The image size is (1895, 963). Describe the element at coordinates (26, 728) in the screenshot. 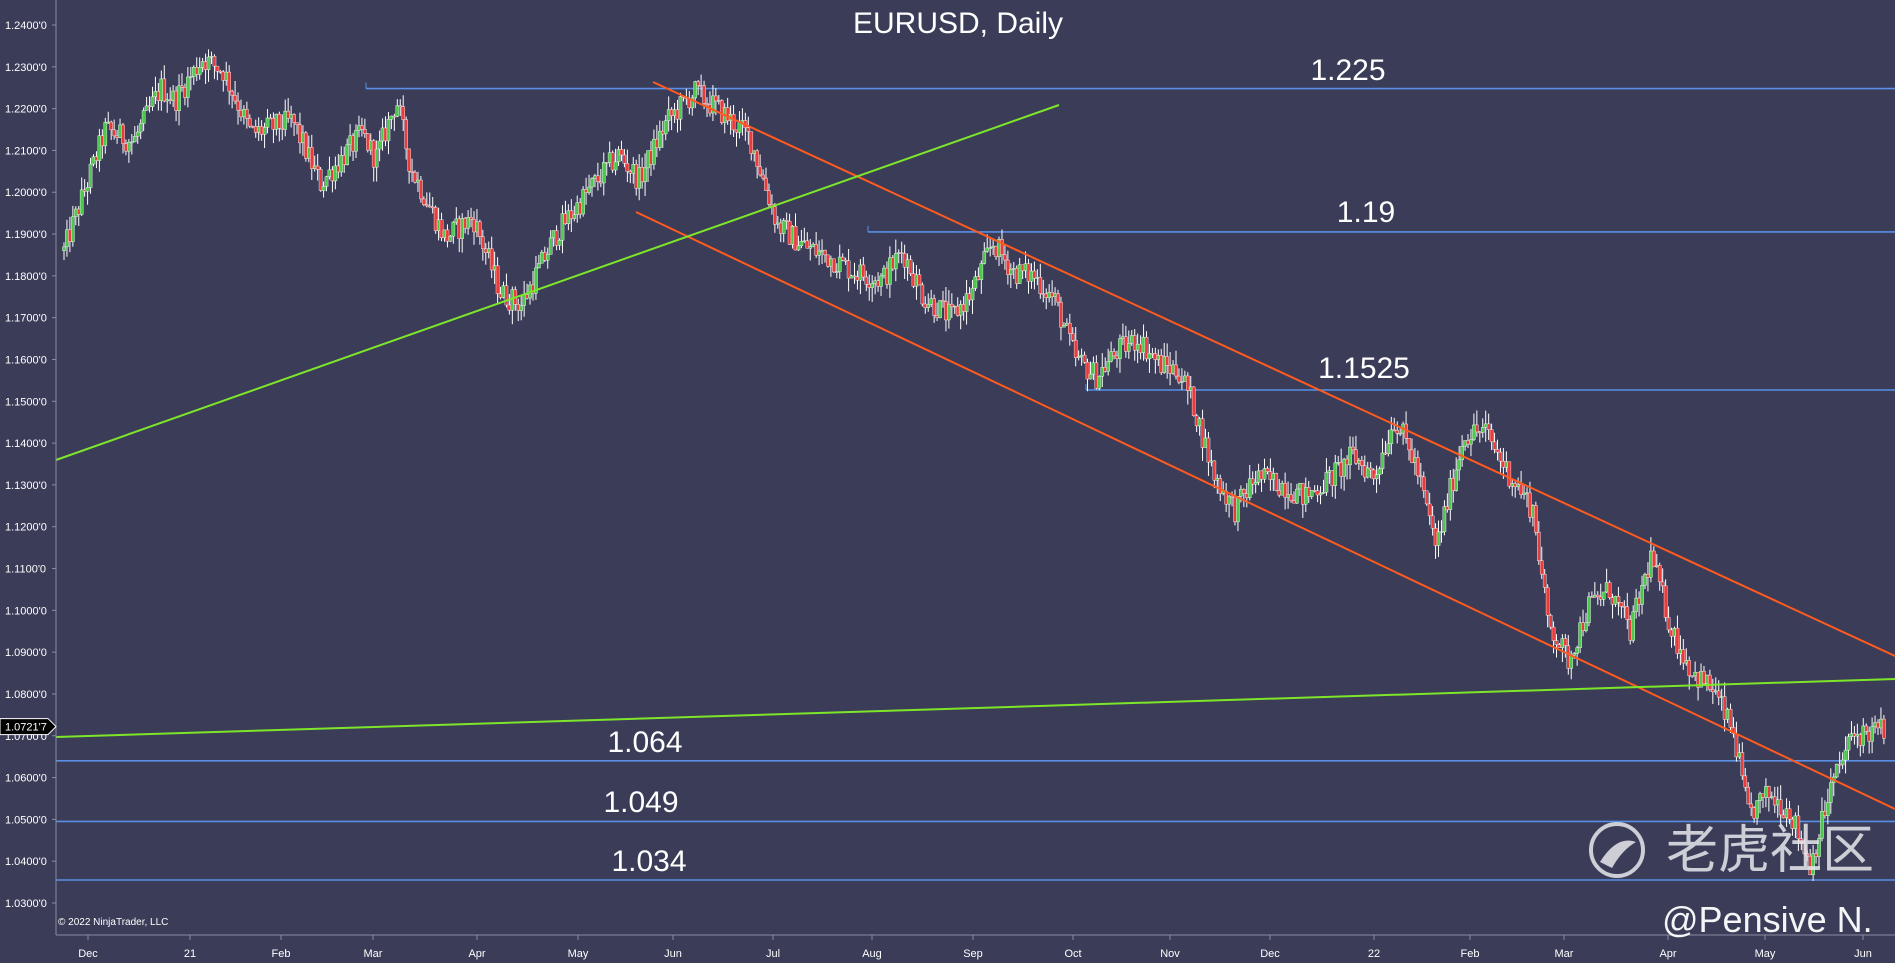

I see `current-price-label: 1.0721'7` at that location.